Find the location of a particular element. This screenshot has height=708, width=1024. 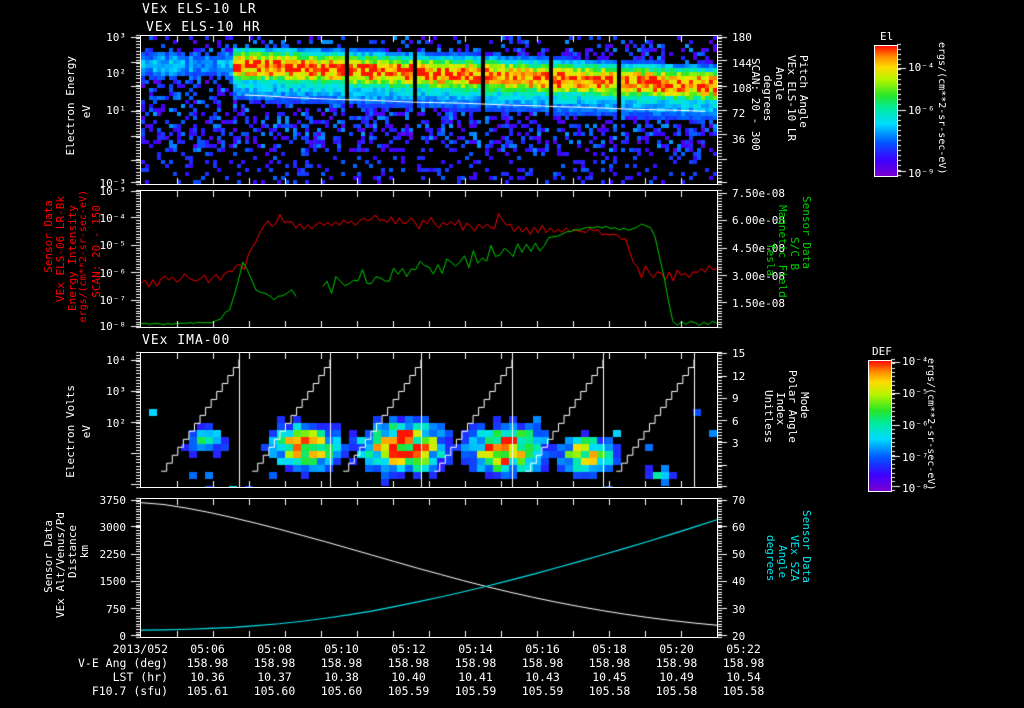

panel4-right-label-2: VEx SZA is located at coordinates (794, 558).